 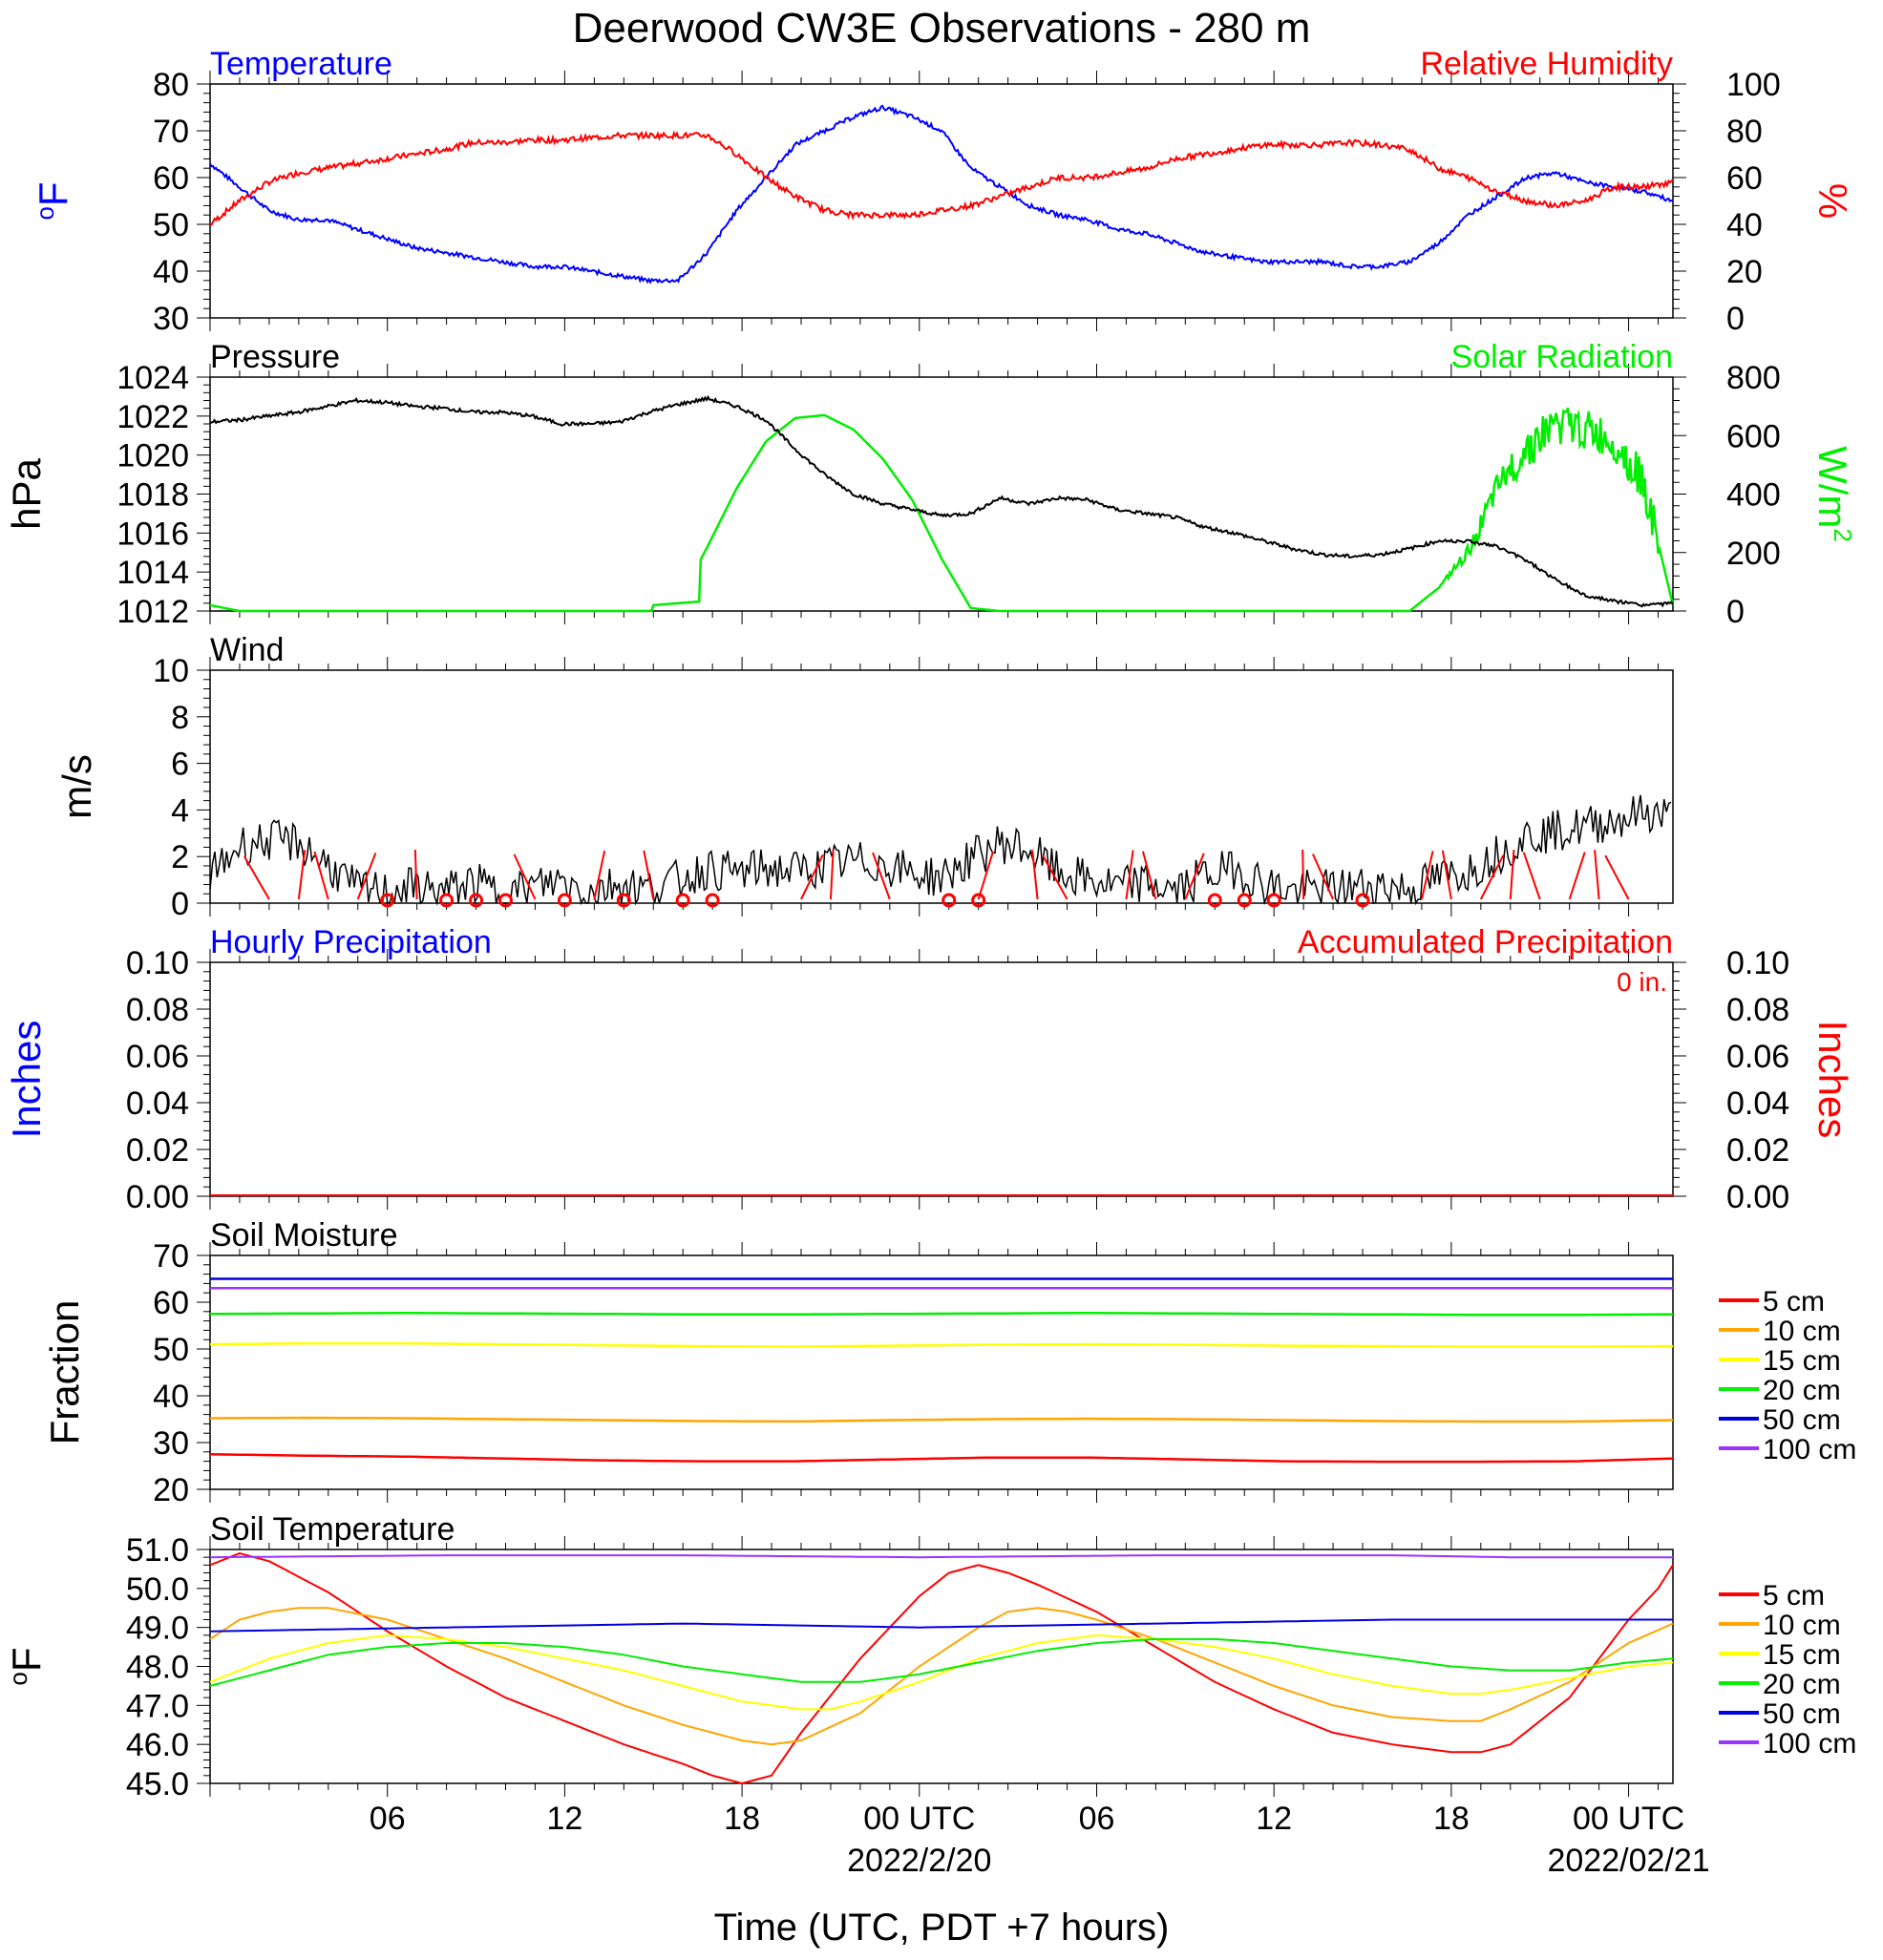 I want to click on x-tick-label: 18, so click(x=1451, y=1819).